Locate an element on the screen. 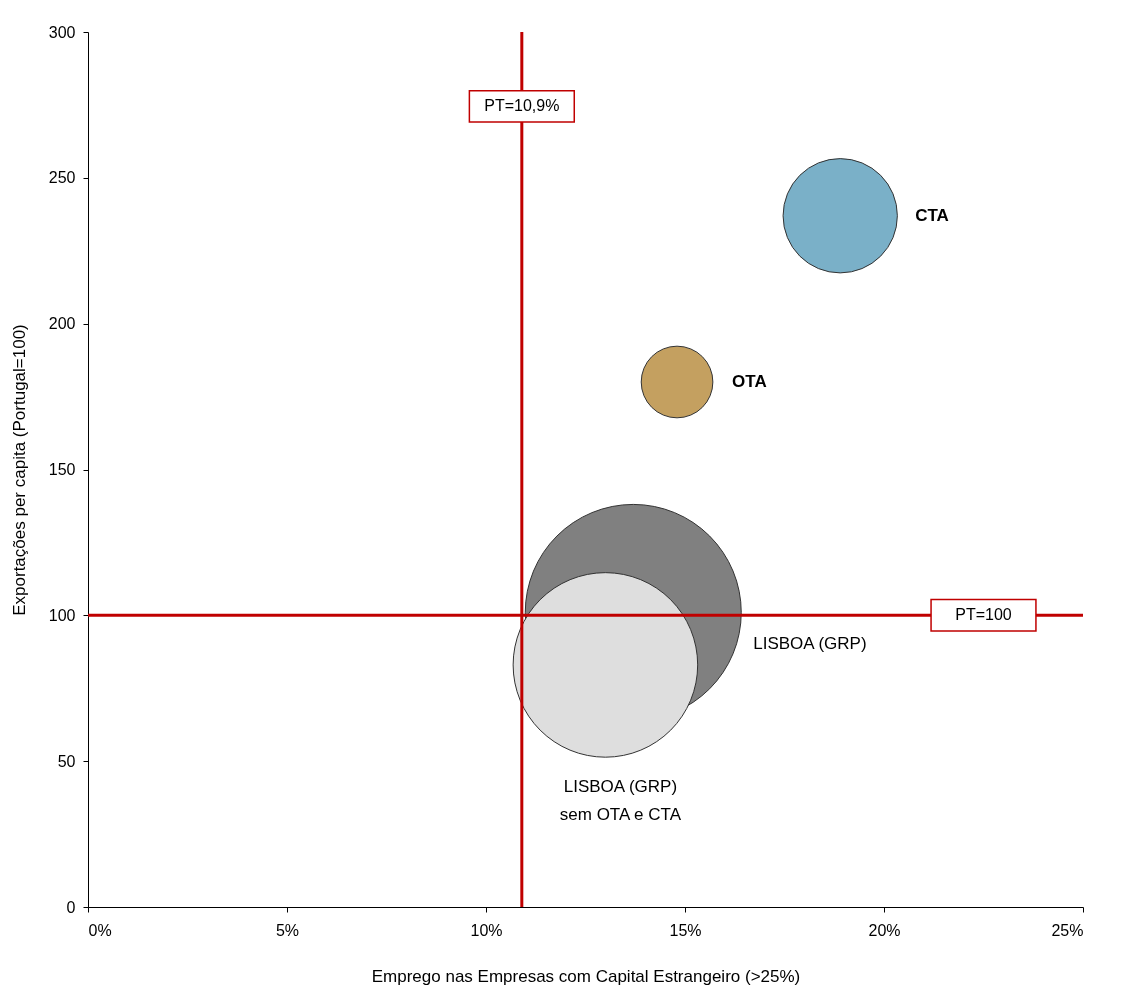 This screenshot has height=1004, width=1129. x-tick-label: 15% is located at coordinates (685, 930).